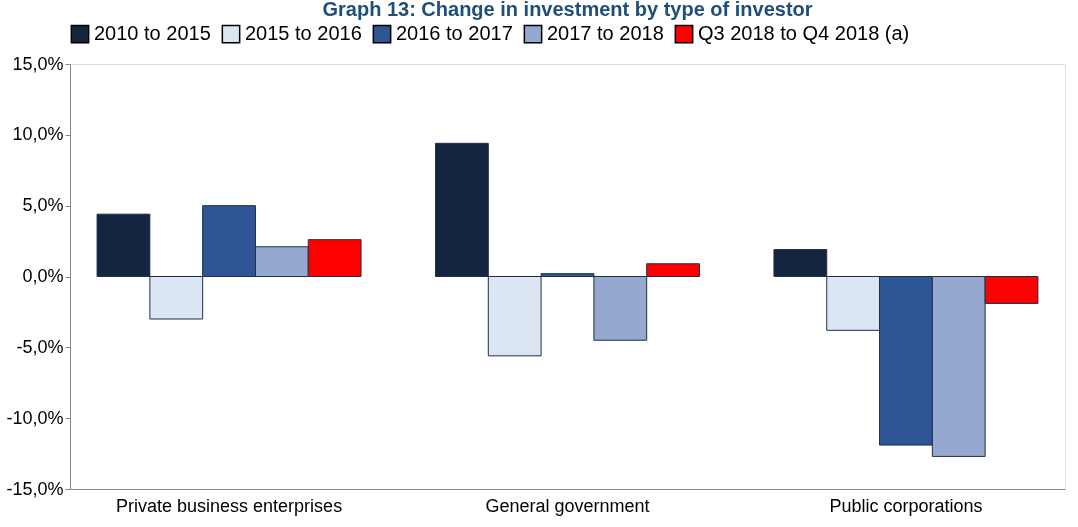 The height and width of the screenshot is (527, 1078). I want to click on x-tick-label: Private business enterprises, so click(229, 505).